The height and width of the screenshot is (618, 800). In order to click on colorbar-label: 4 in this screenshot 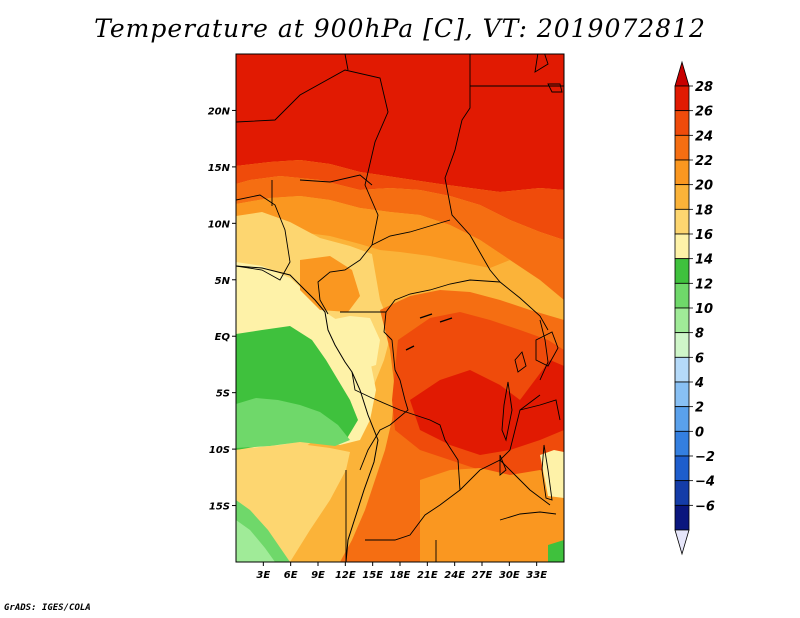, I will do `click(699, 383)`.